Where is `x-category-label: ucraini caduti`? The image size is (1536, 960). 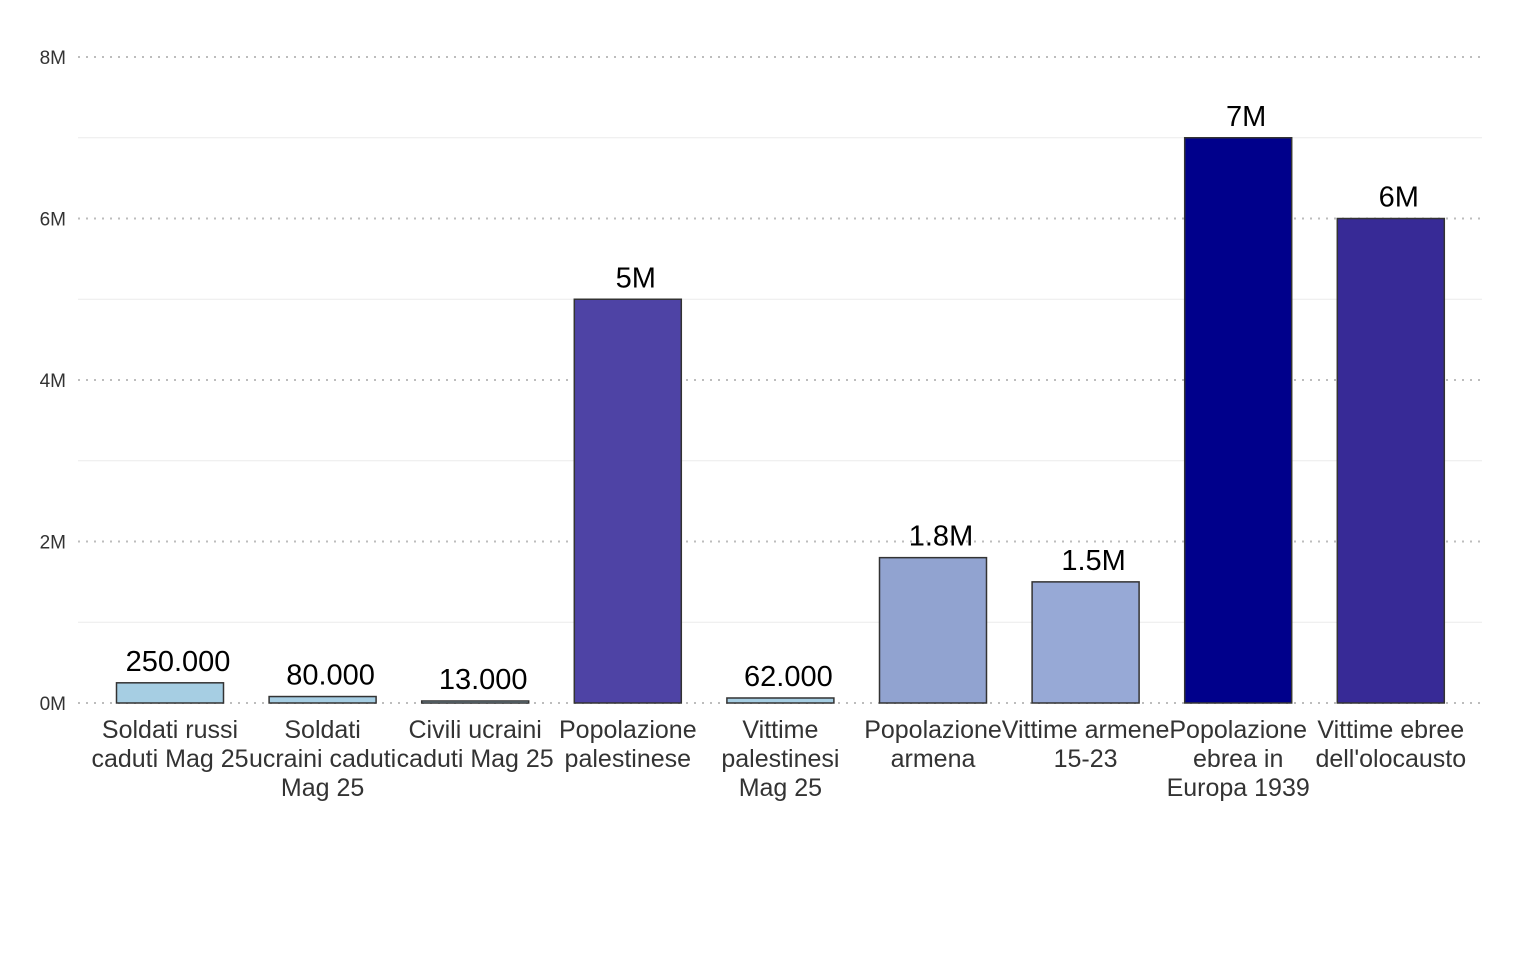
x-category-label: ucraini caduti is located at coordinates (322, 759).